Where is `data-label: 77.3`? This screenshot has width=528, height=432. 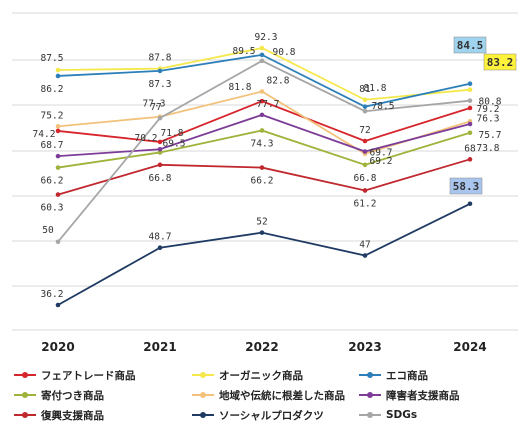 data-label: 77.3 is located at coordinates (154, 104).